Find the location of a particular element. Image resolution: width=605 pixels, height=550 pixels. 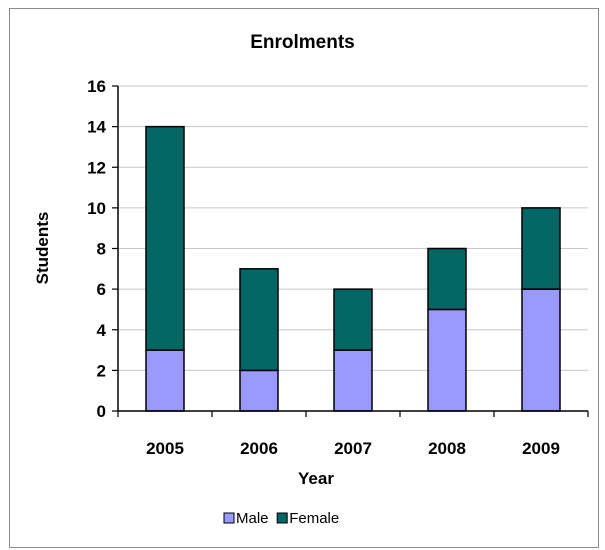

y-tick-label: 8 is located at coordinates (101, 249).